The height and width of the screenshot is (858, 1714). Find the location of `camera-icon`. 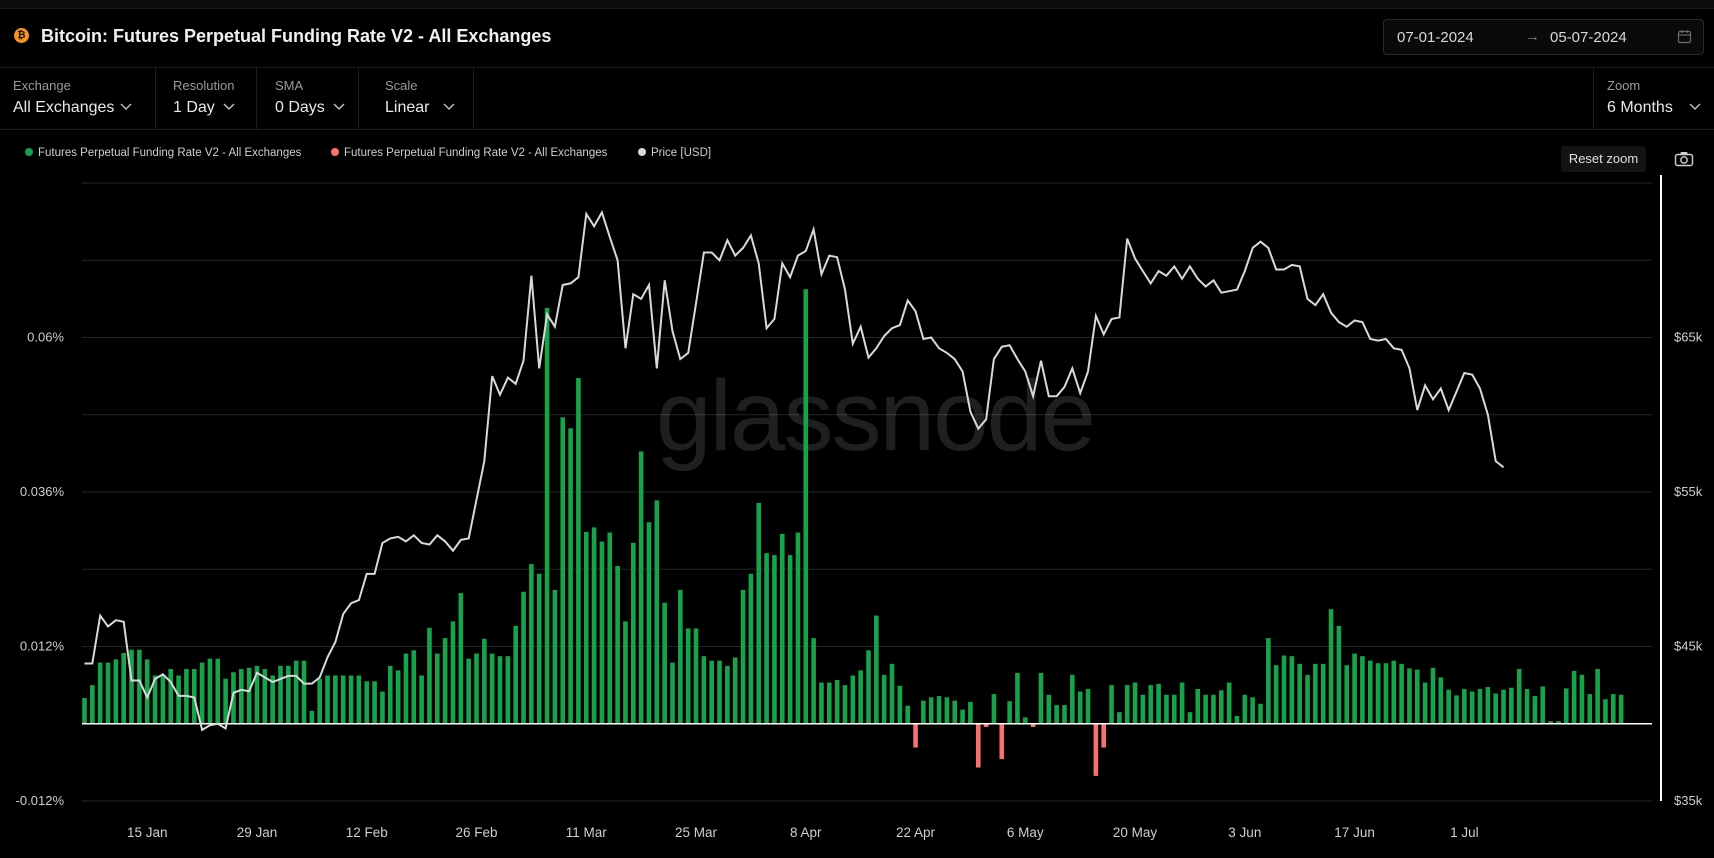

camera-icon is located at coordinates (1684, 159).